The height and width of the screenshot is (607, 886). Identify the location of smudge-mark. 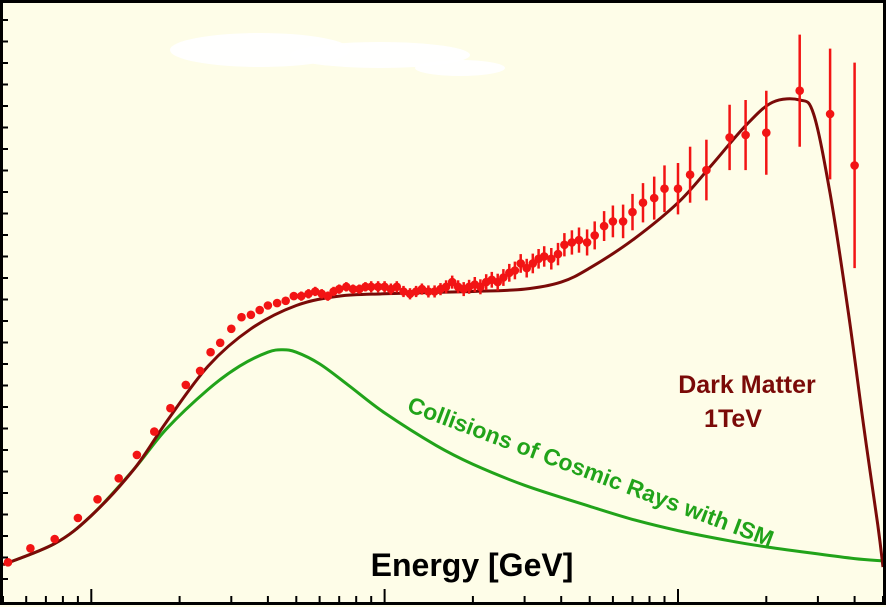
(337, 54).